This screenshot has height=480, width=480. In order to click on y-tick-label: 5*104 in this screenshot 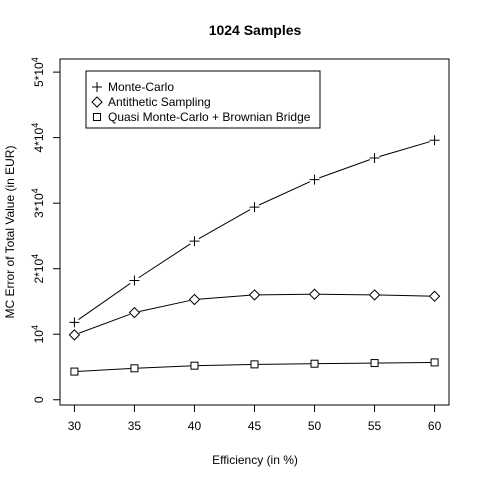, I will do `click(38, 72)`.